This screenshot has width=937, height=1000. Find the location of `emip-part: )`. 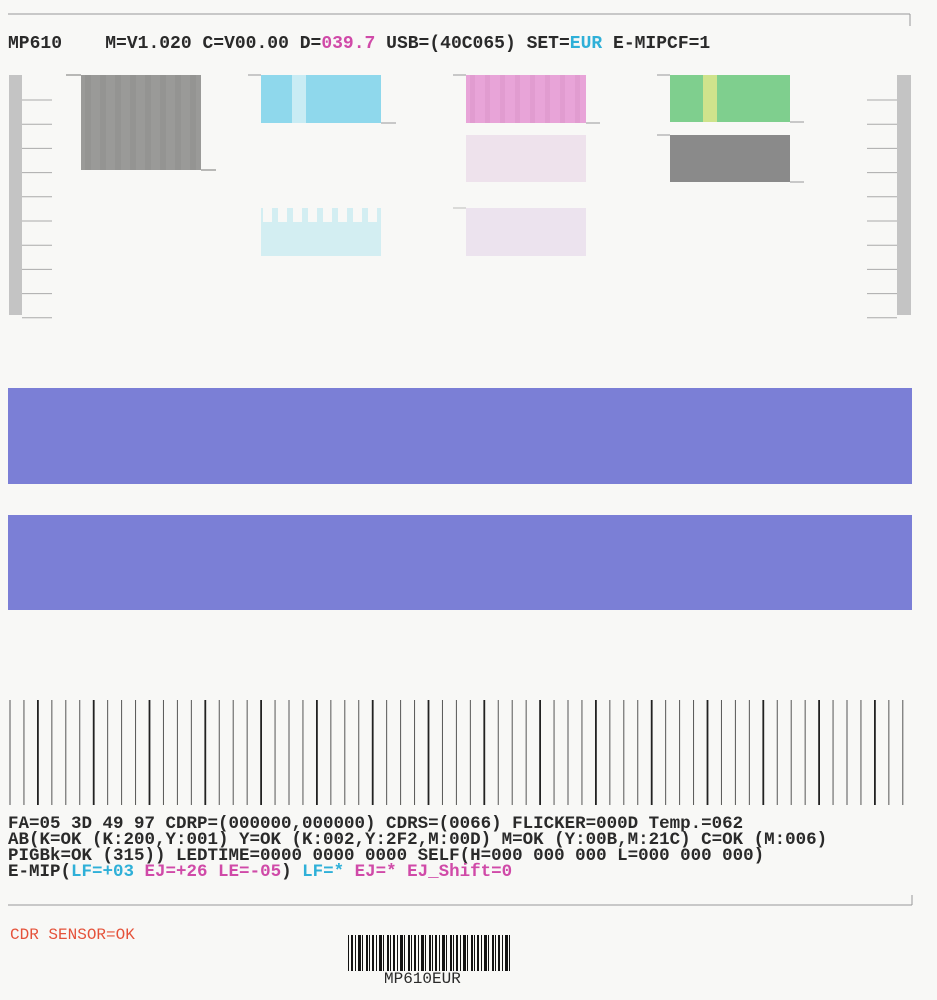

emip-part: ) is located at coordinates (286, 872).